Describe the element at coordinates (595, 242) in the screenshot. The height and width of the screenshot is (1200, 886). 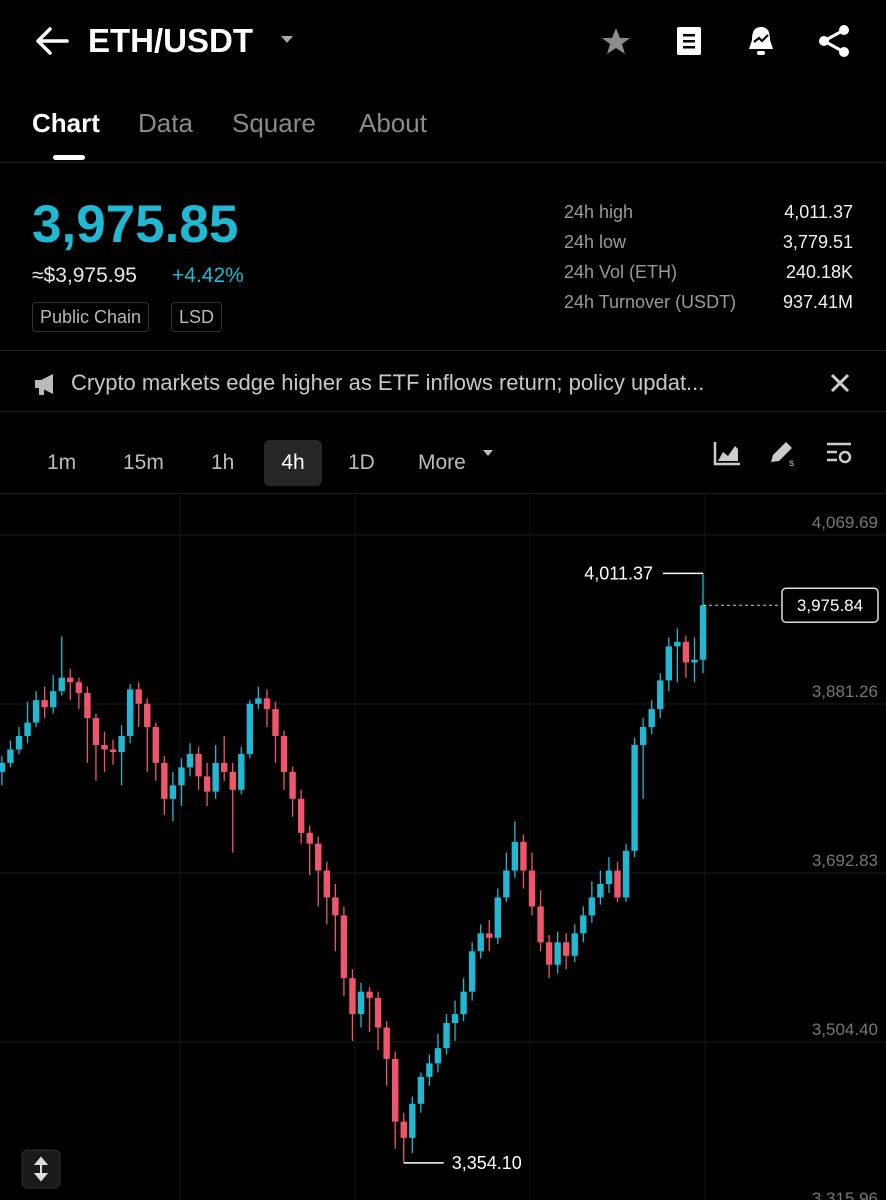
I see `stat-label: 24h low` at that location.